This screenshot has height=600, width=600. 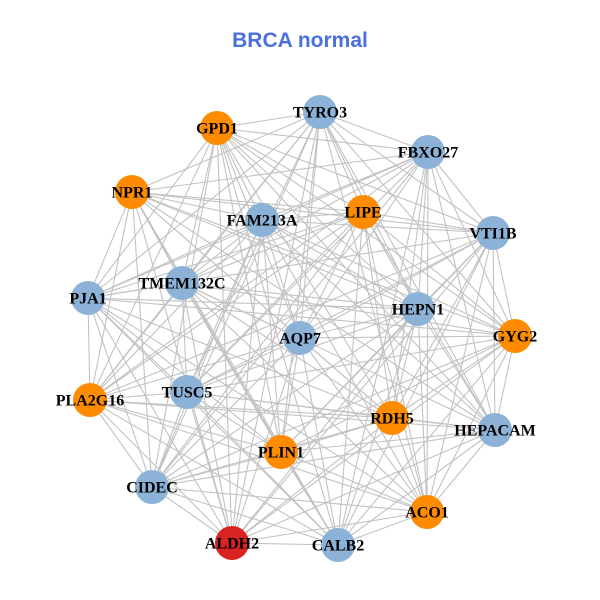 What do you see at coordinates (406, 172) in the screenshot?
I see `edge-TYRO3-VTI1B` at bounding box center [406, 172].